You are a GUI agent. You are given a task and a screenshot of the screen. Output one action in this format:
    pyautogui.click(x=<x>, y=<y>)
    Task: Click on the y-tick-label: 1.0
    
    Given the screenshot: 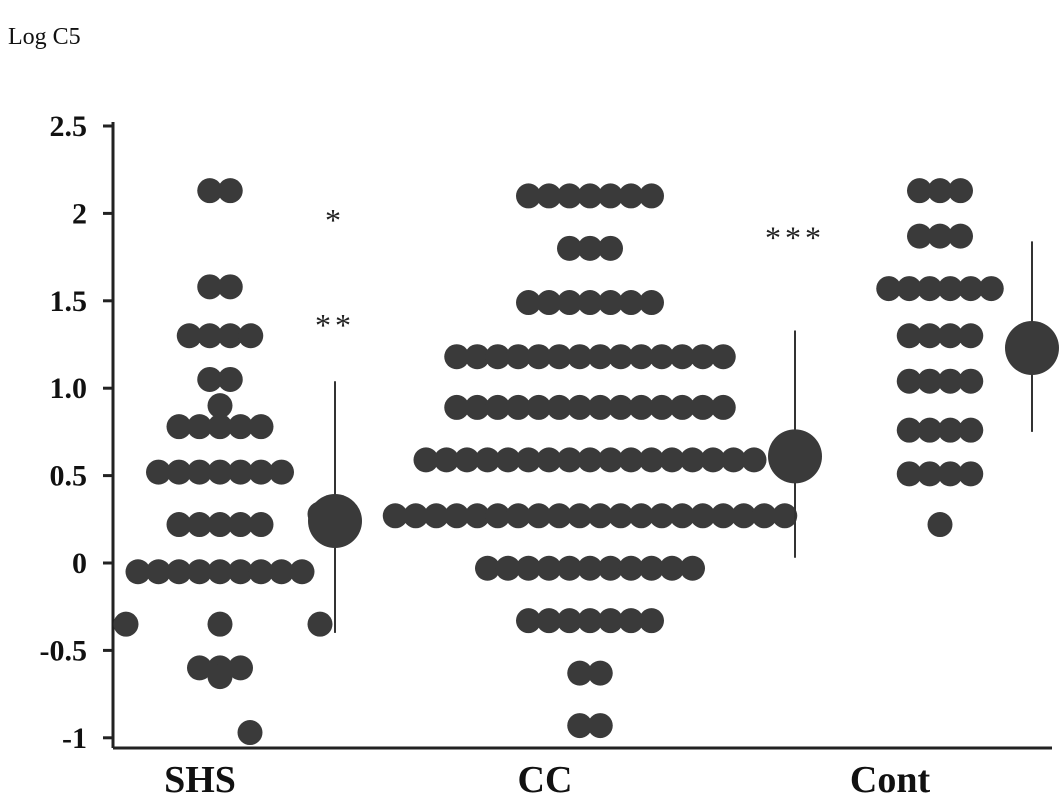 What is the action you would take?
    pyautogui.click(x=69, y=388)
    